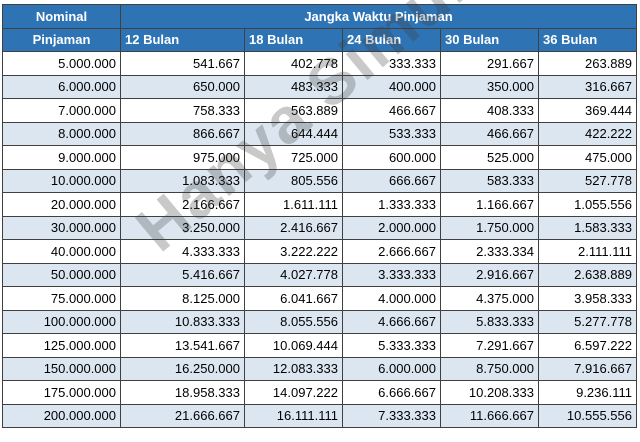 The height and width of the screenshot is (442, 640). I want to click on installment-cell: 3.250.000, so click(182, 227).